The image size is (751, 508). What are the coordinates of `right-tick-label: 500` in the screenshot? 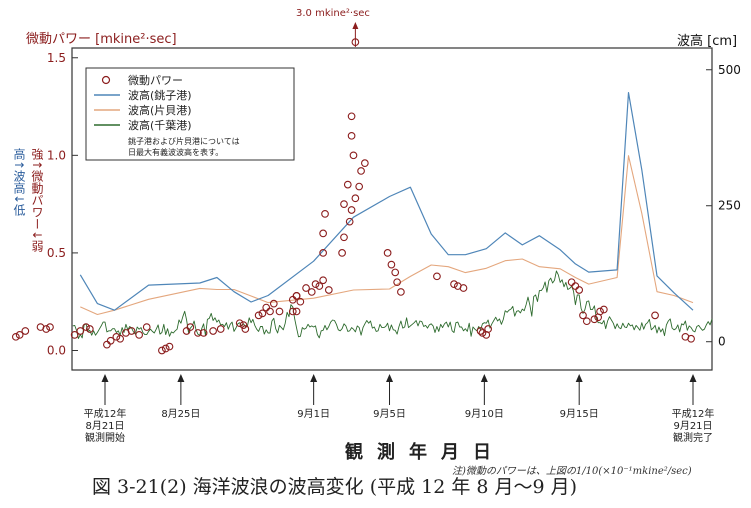 It's located at (729, 70).